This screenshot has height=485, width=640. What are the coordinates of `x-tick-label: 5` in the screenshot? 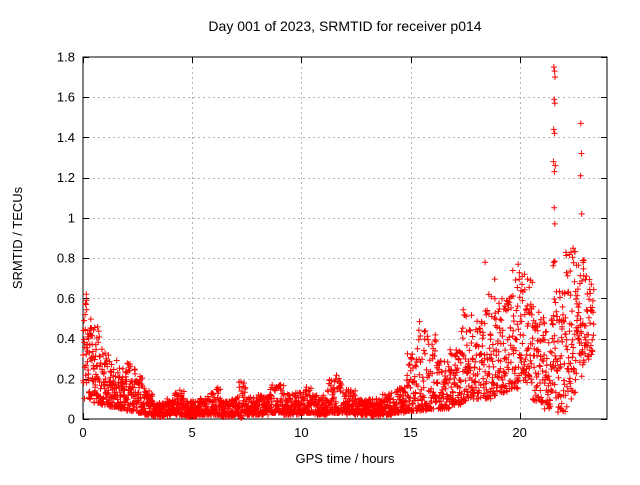 It's located at (192, 432).